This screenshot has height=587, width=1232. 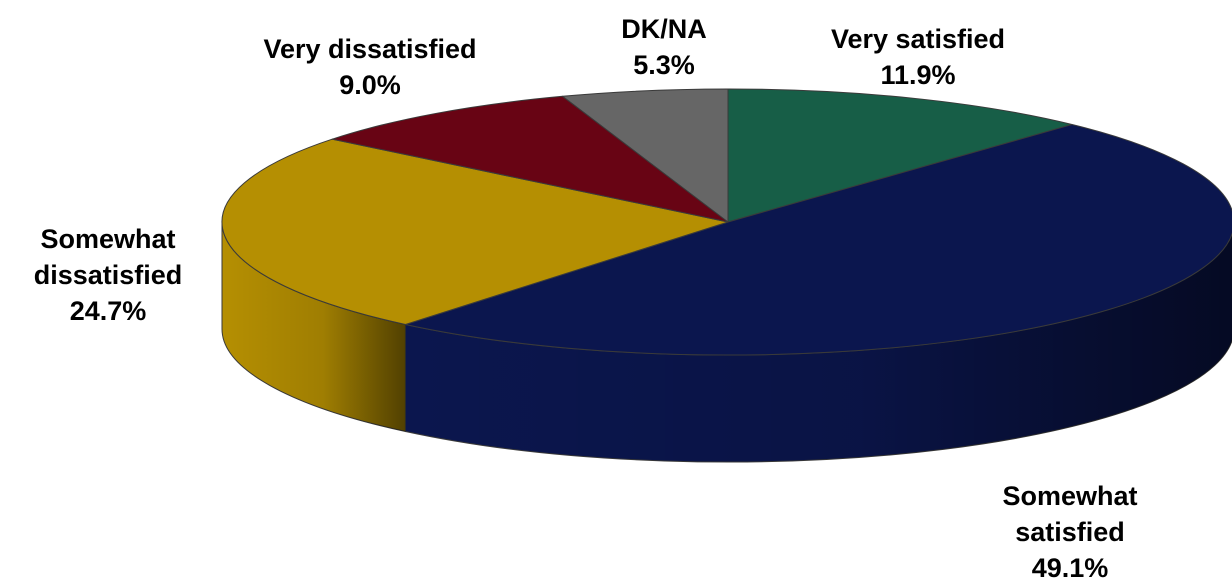 What do you see at coordinates (918, 39) in the screenshot?
I see `slice-label-very-satisfied: Very satisfied` at bounding box center [918, 39].